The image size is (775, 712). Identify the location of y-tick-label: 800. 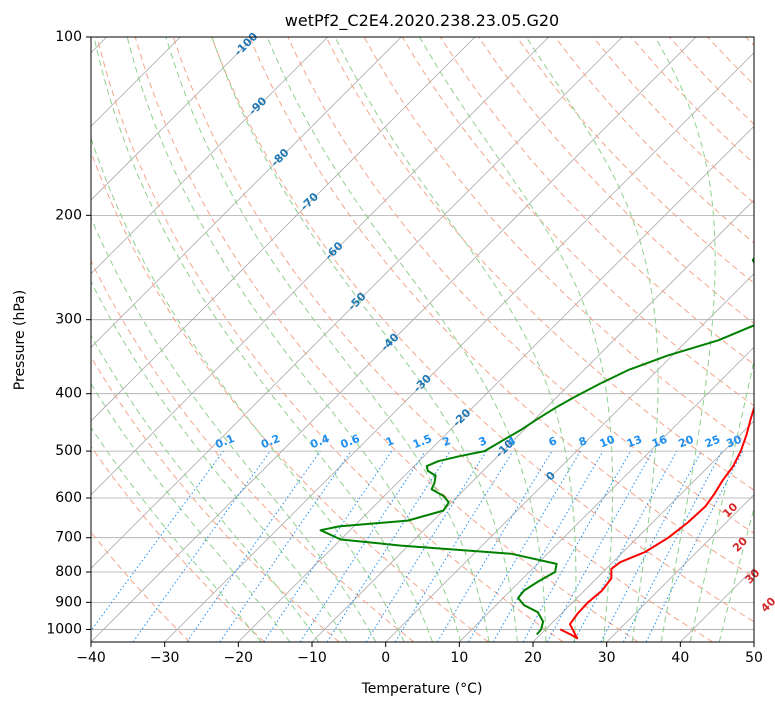
(68, 572).